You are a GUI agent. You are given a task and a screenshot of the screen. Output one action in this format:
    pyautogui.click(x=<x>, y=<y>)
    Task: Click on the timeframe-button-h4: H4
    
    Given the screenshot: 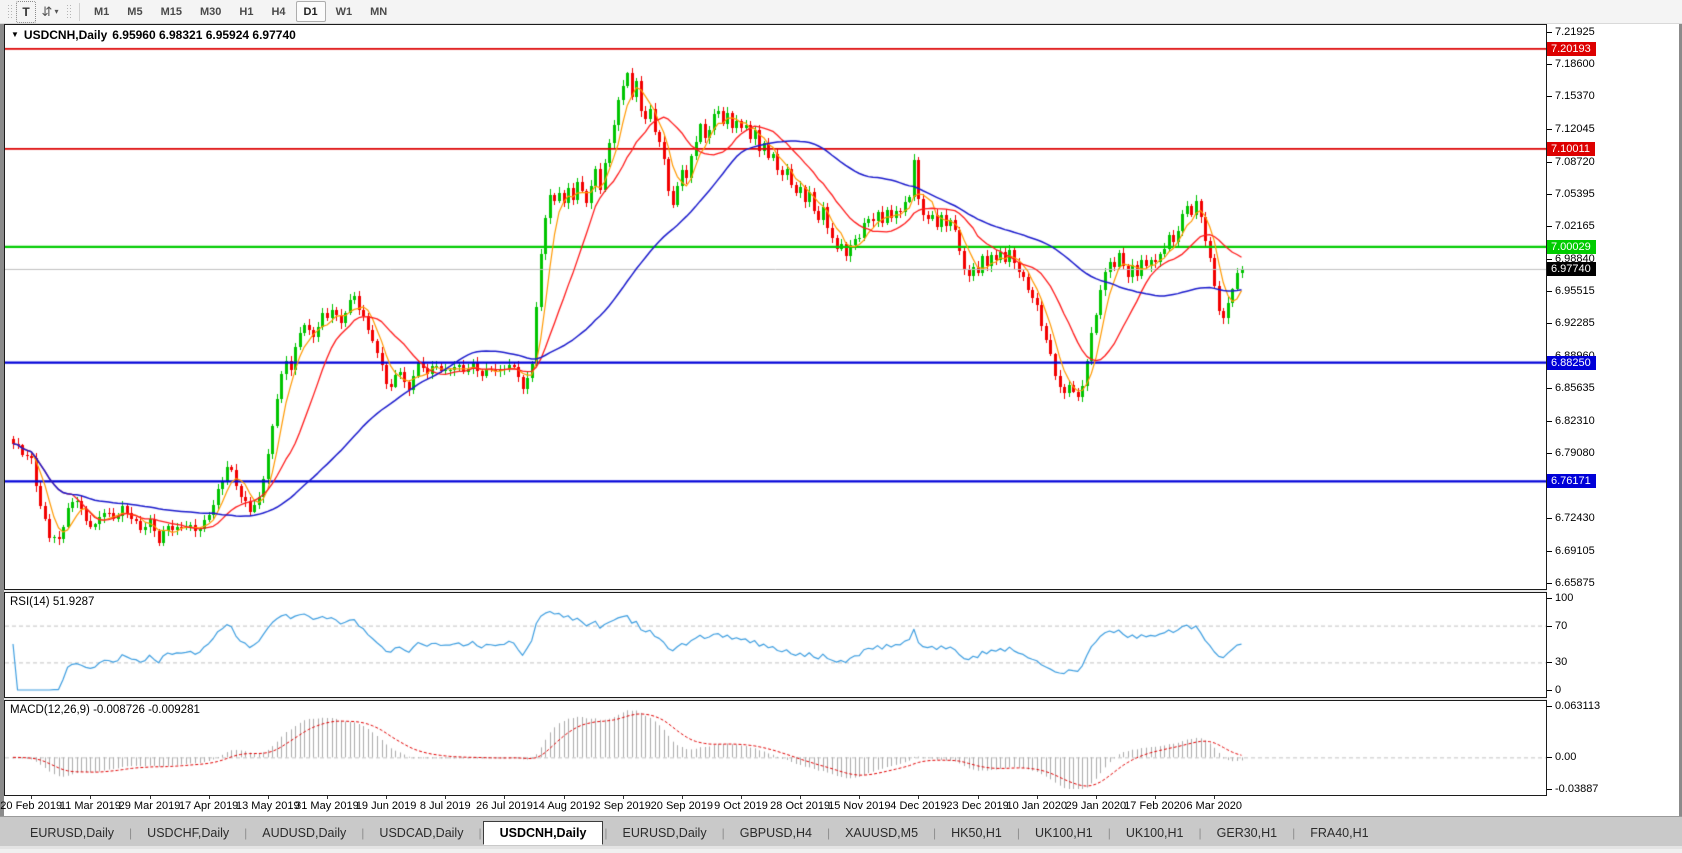 What is the action you would take?
    pyautogui.click(x=278, y=11)
    